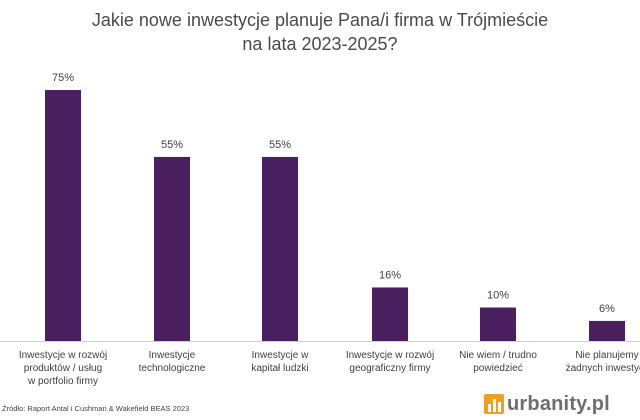 This screenshot has height=420, width=640. I want to click on category-label-3: Inwestycje w rozwój geograficzny firmy, so click(390, 362).